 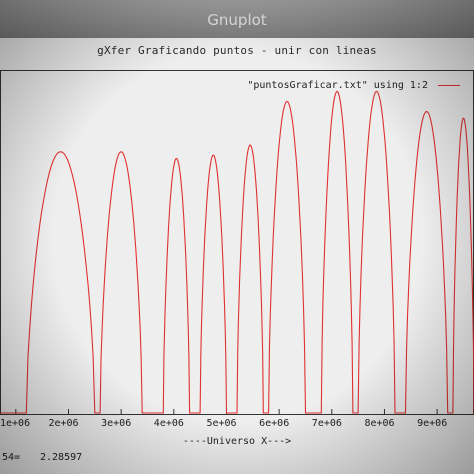 I want to click on legend-line-sample, so click(x=449, y=85).